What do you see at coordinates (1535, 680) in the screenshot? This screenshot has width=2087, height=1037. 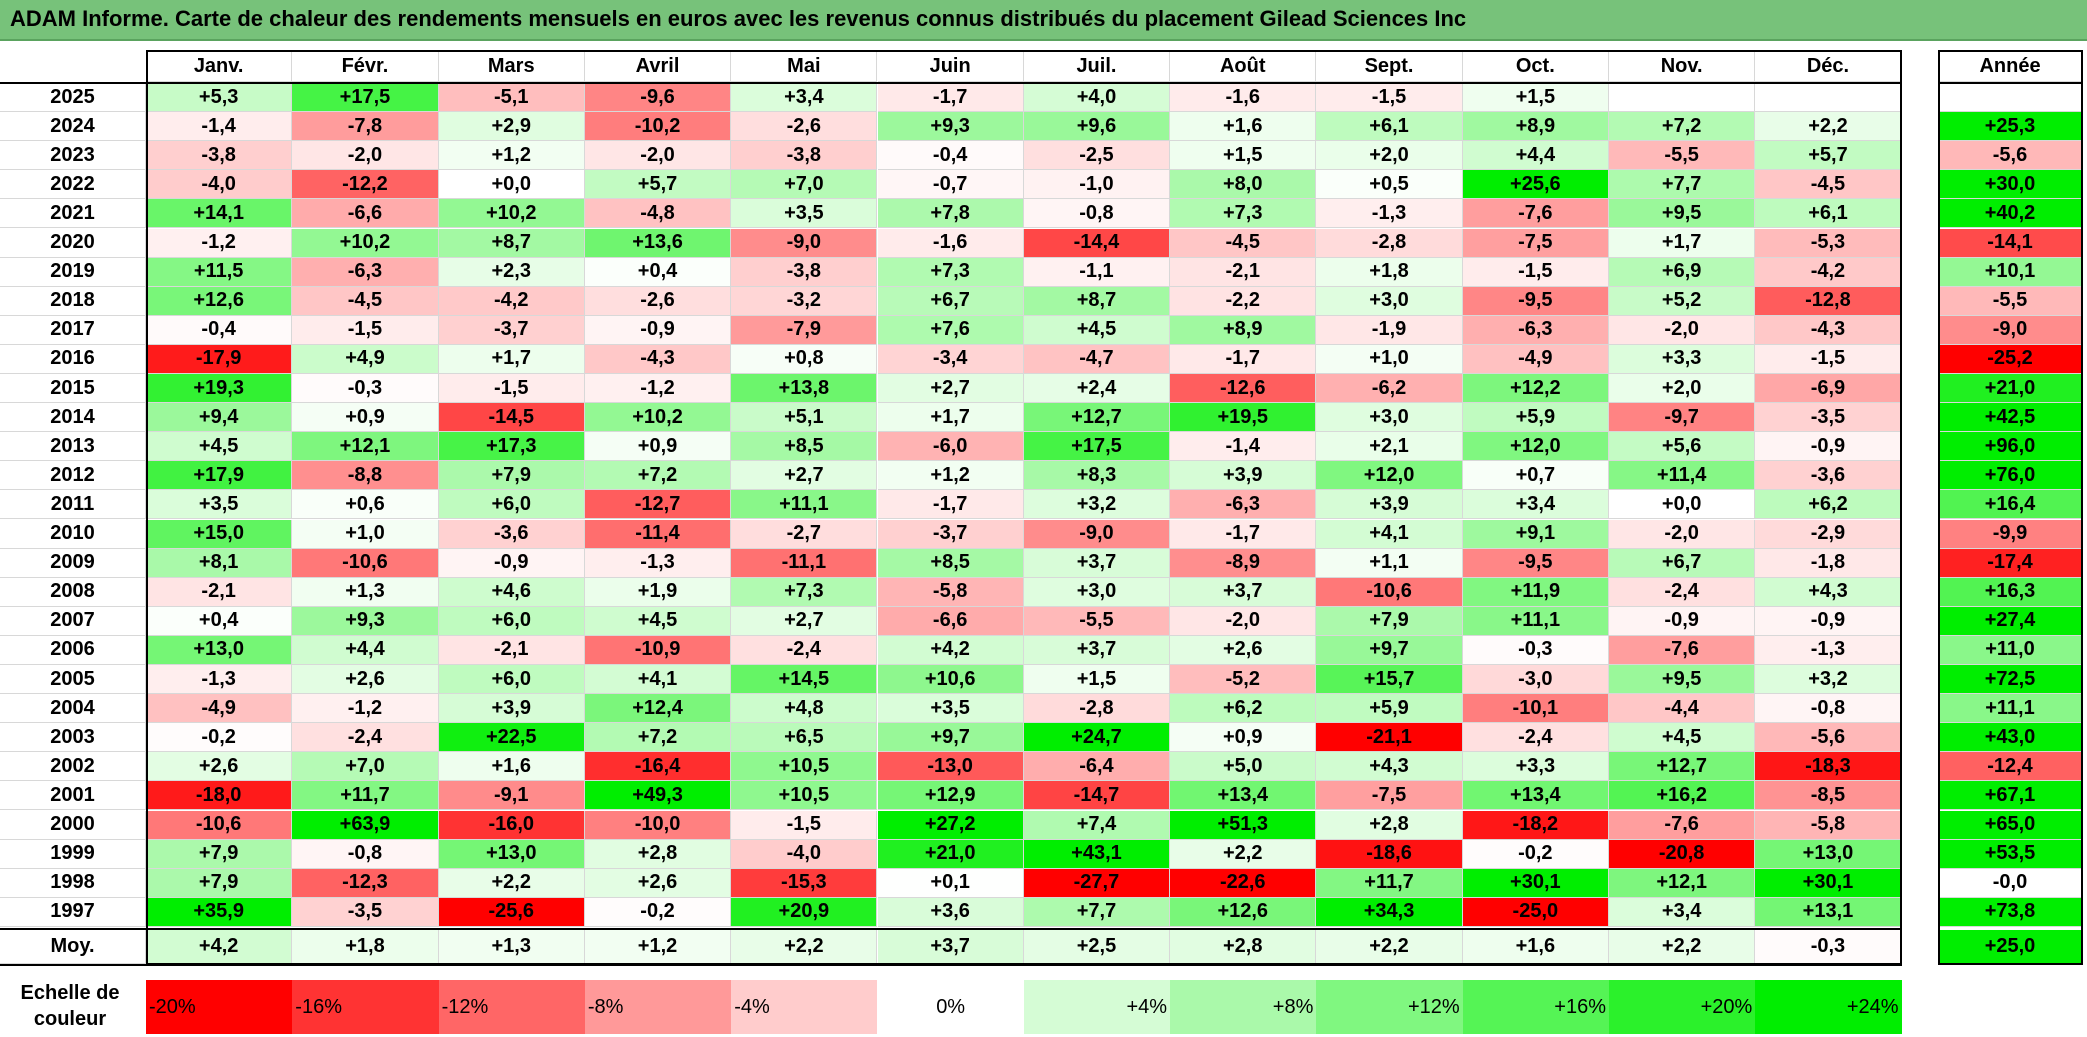 I see `heatmap-cell: -3,0` at bounding box center [1535, 680].